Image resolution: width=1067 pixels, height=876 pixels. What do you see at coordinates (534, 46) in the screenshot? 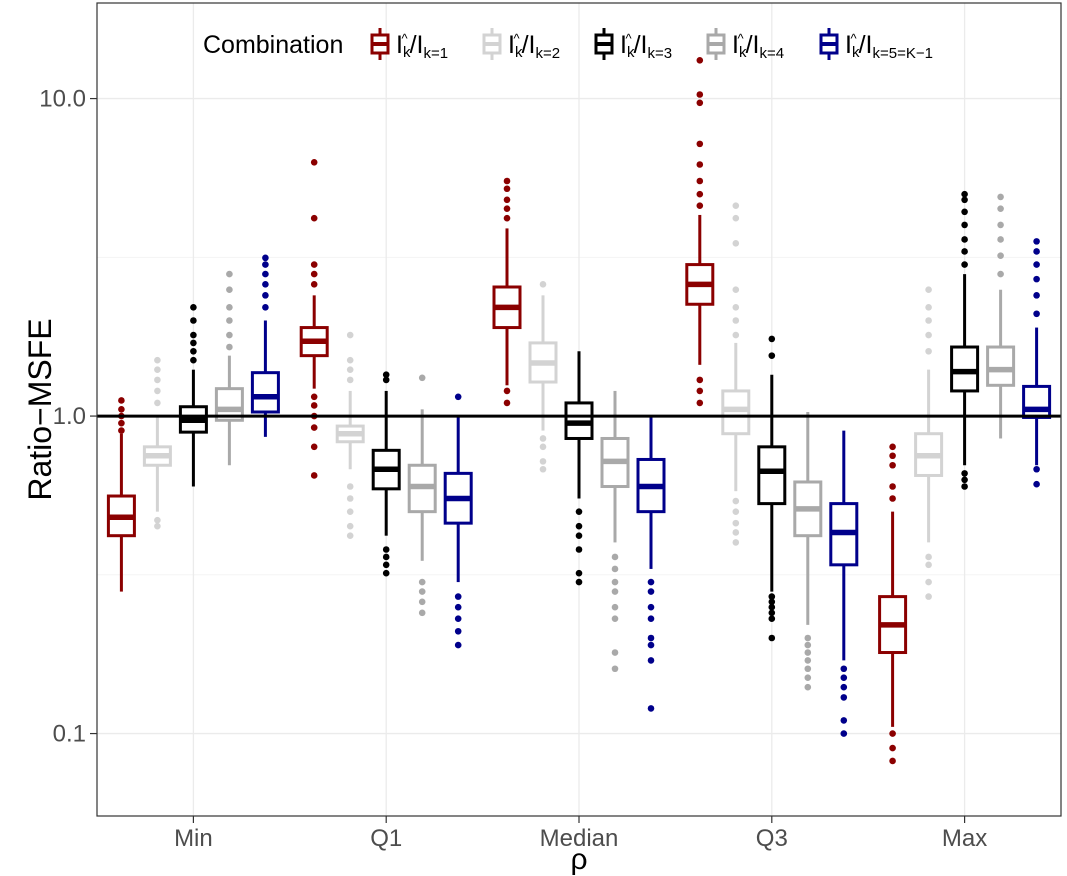
I see `legend-label: Ik^/Ik=2` at bounding box center [534, 46].